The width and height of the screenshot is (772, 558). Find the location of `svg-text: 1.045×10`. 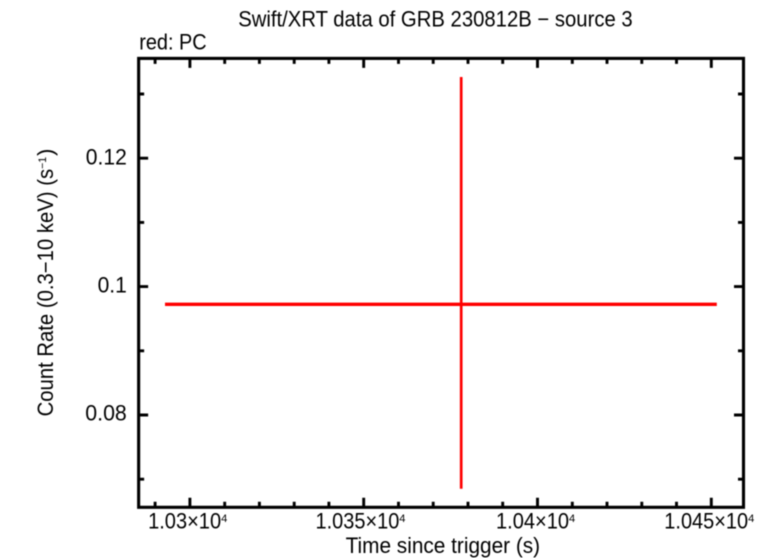

svg-text: 1.045×10 is located at coordinates (706, 521).